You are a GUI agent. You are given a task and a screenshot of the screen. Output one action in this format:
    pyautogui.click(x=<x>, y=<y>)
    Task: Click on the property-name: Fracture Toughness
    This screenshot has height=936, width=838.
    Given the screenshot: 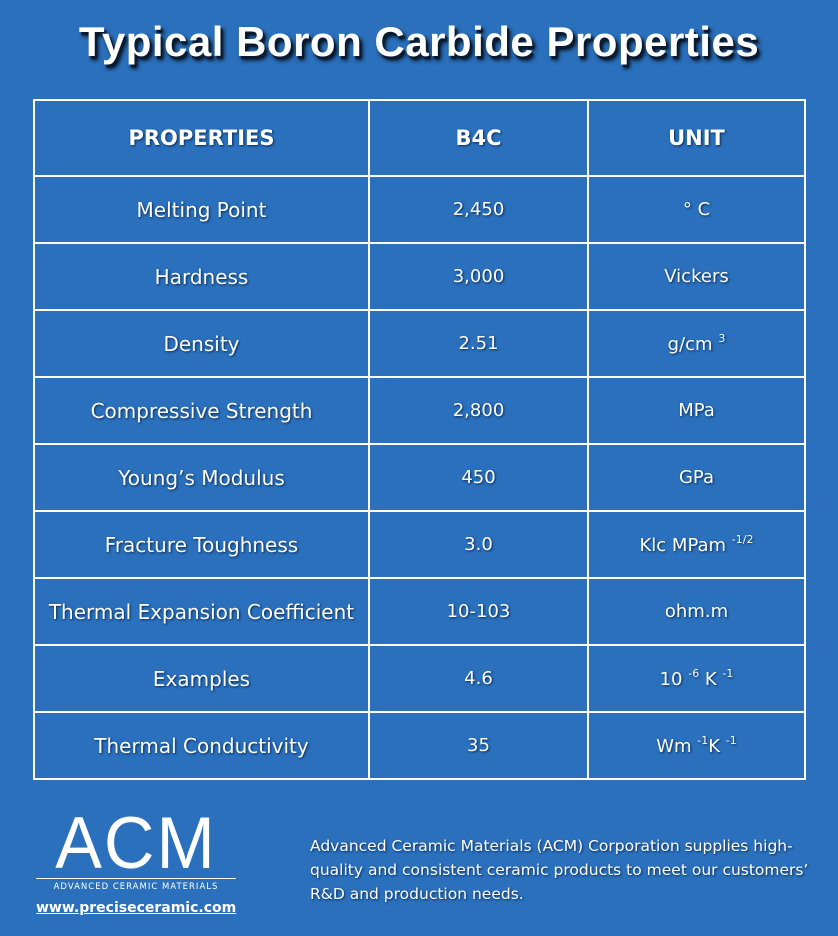 What is the action you would take?
    pyautogui.click(x=201, y=544)
    